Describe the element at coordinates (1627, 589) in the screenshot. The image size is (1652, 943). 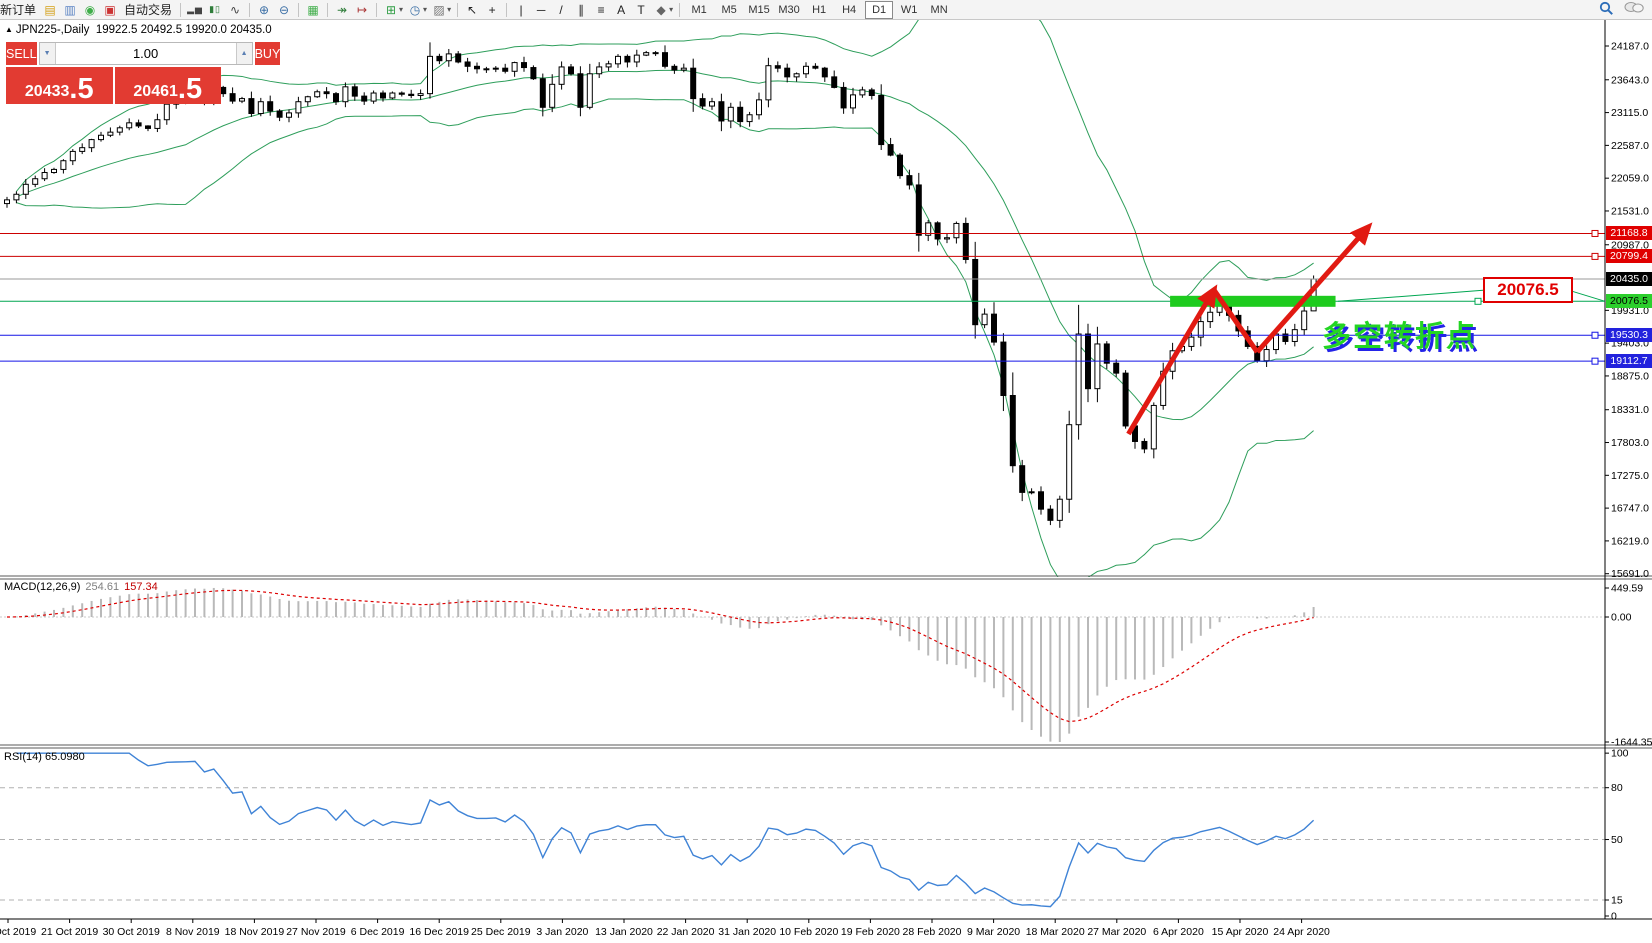
I see `macd-axis-label: 449.59` at that location.